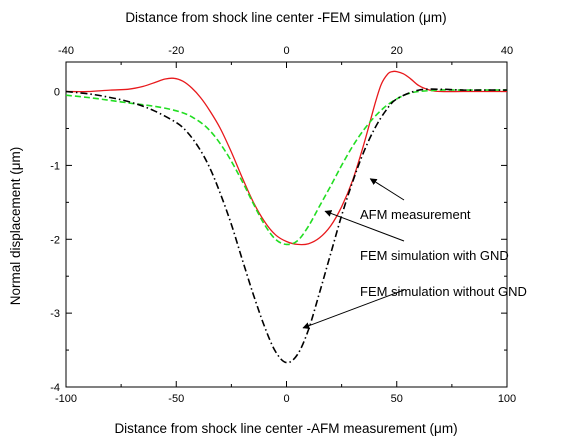 This screenshot has height=439, width=564. What do you see at coordinates (55, 388) in the screenshot?
I see `y-tick-label: -4` at bounding box center [55, 388].